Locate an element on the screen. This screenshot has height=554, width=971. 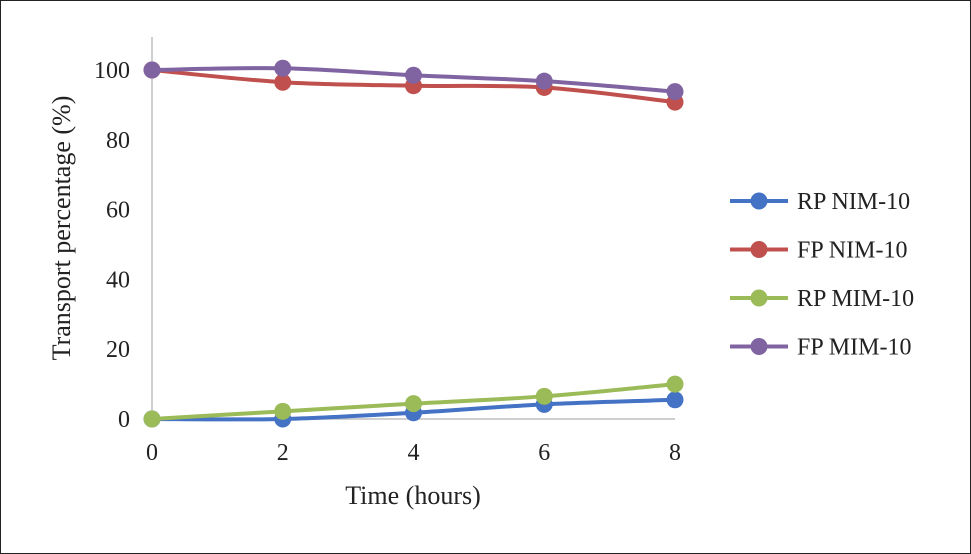
x-tick-label: 4 is located at coordinates (414, 453).